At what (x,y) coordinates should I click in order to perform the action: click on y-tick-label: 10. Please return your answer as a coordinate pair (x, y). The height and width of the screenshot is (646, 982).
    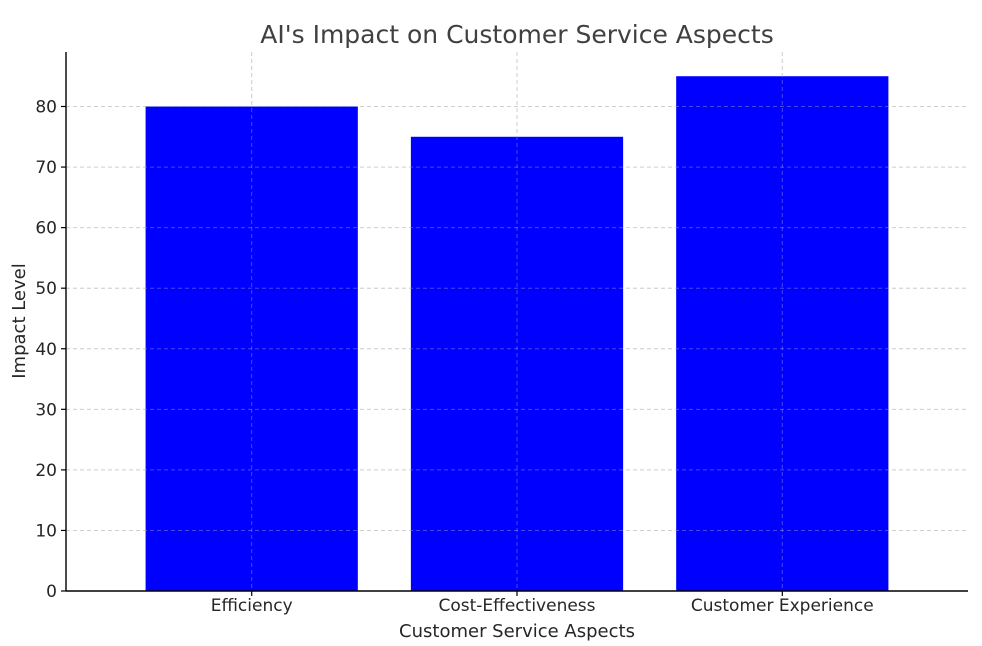
    Looking at the image, I should click on (46, 531).